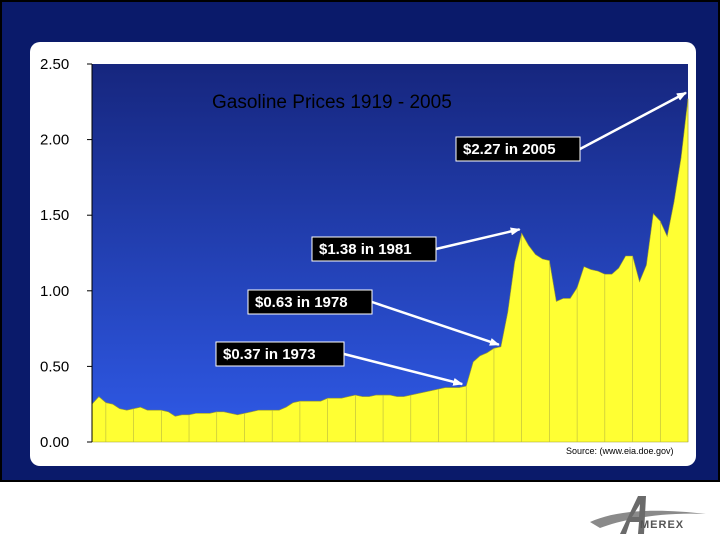  I want to click on y-tick-label: 1.00, so click(54, 291).